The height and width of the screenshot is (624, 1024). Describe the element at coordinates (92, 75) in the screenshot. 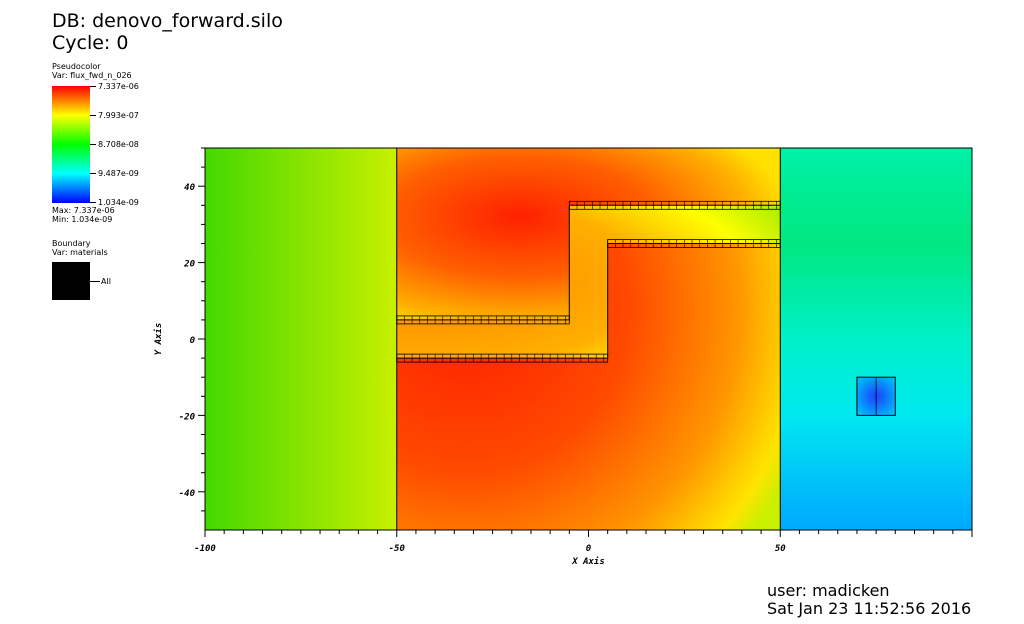

I see `pseudocolor-variable: Var: flux_fwd_n_026` at that location.